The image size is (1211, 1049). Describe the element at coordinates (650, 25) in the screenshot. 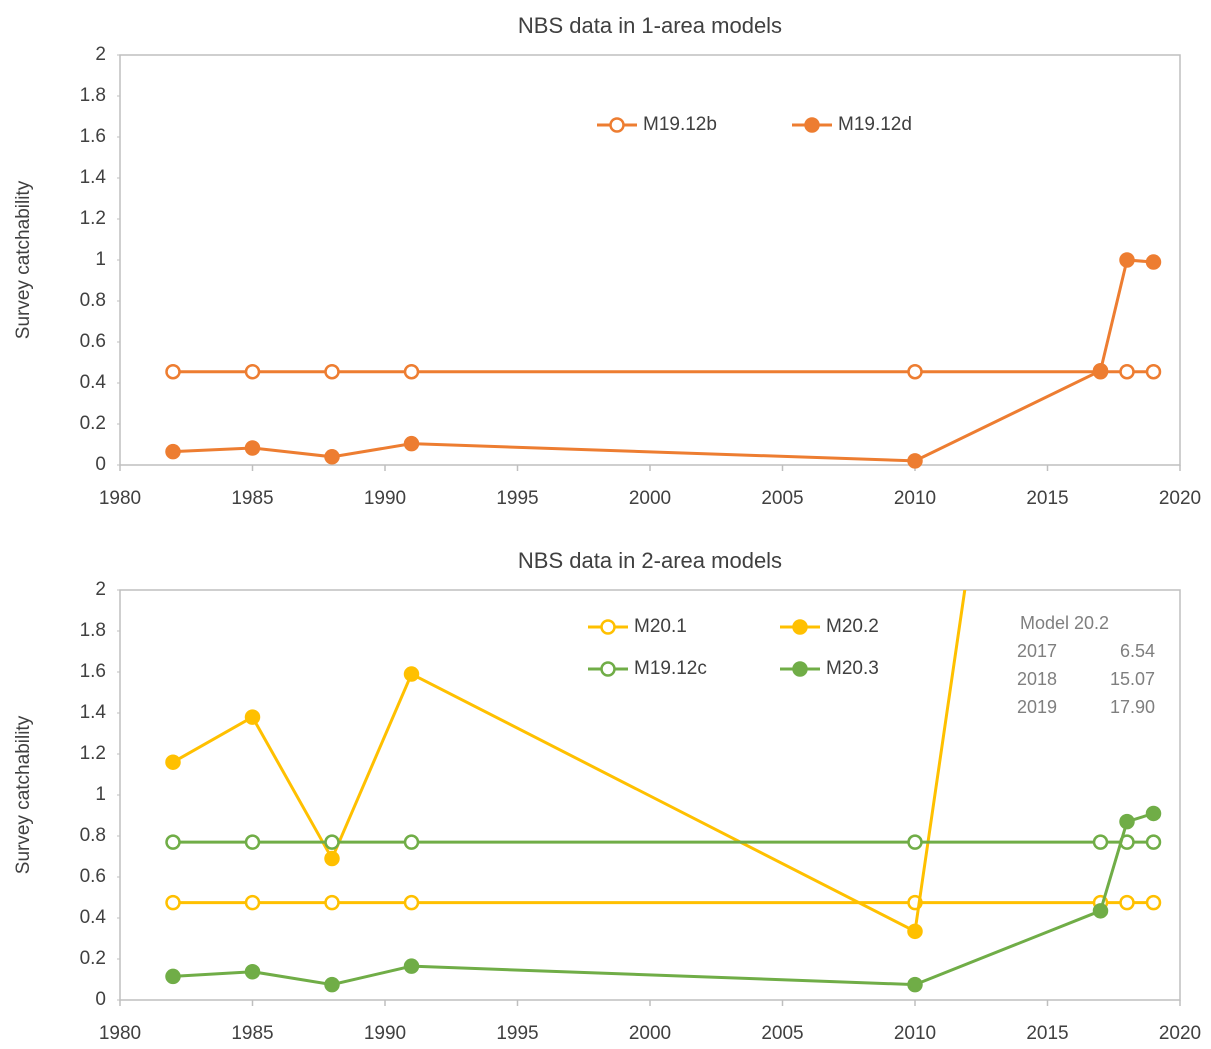

I see `chart-title: NBS data in 1-area models` at that location.